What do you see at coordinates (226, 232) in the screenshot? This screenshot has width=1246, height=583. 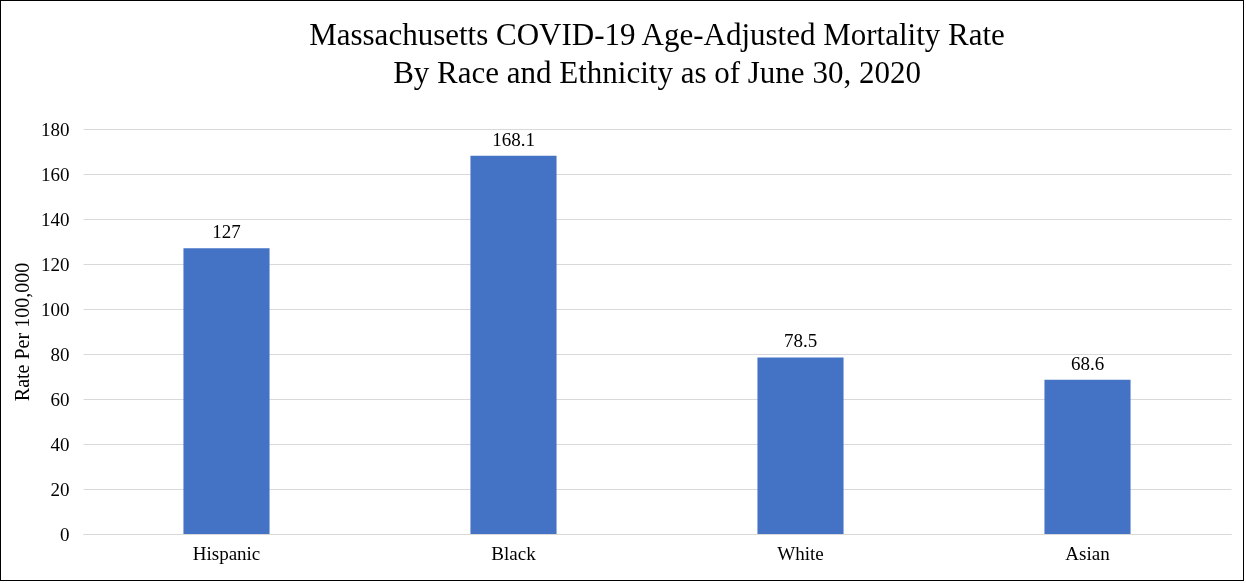 I see `data-label: 127` at bounding box center [226, 232].